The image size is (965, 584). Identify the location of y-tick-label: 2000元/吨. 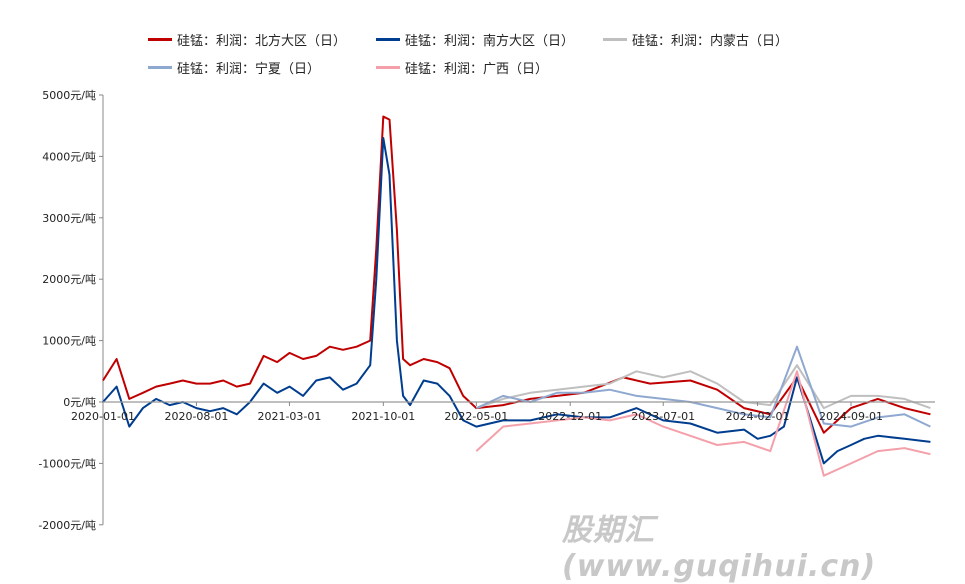
(69, 279).